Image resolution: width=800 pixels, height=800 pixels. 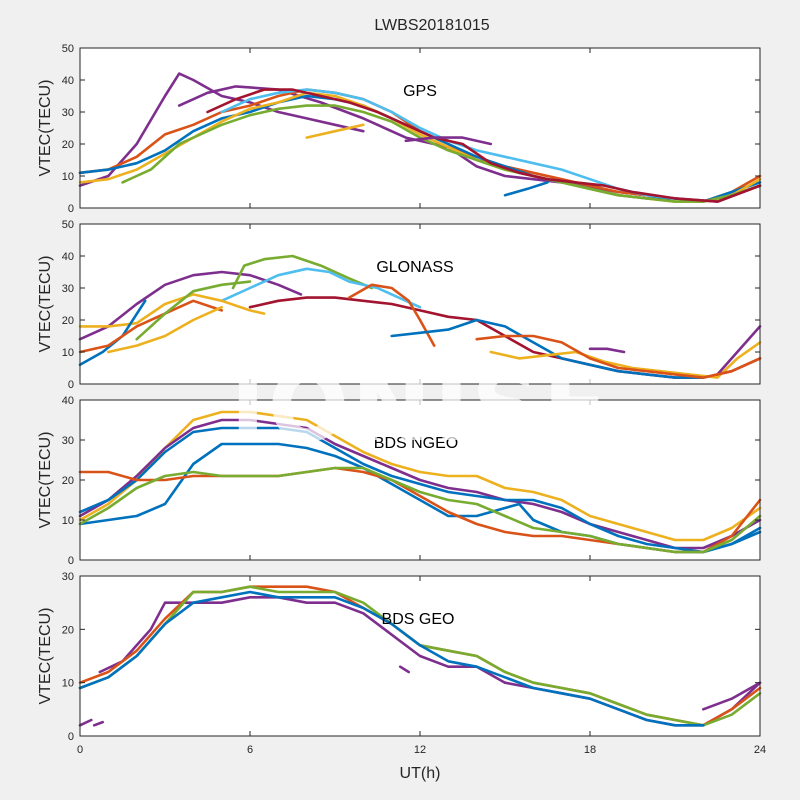 I want to click on x-tick-label: 24, so click(x=760, y=750).